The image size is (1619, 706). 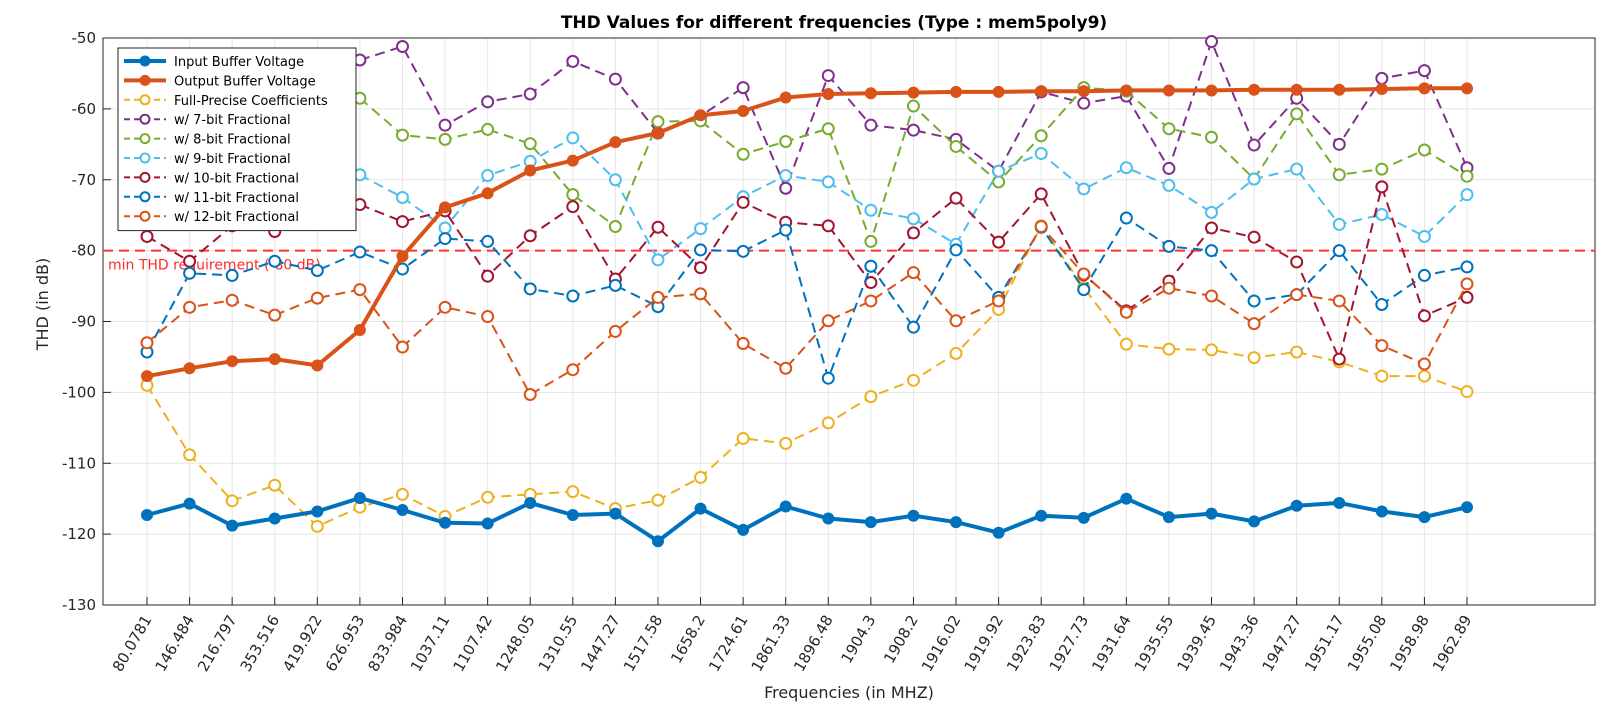 What do you see at coordinates (232, 159) in the screenshot?
I see `legend-entry-label: w/ 9-bit Fractional` at bounding box center [232, 159].